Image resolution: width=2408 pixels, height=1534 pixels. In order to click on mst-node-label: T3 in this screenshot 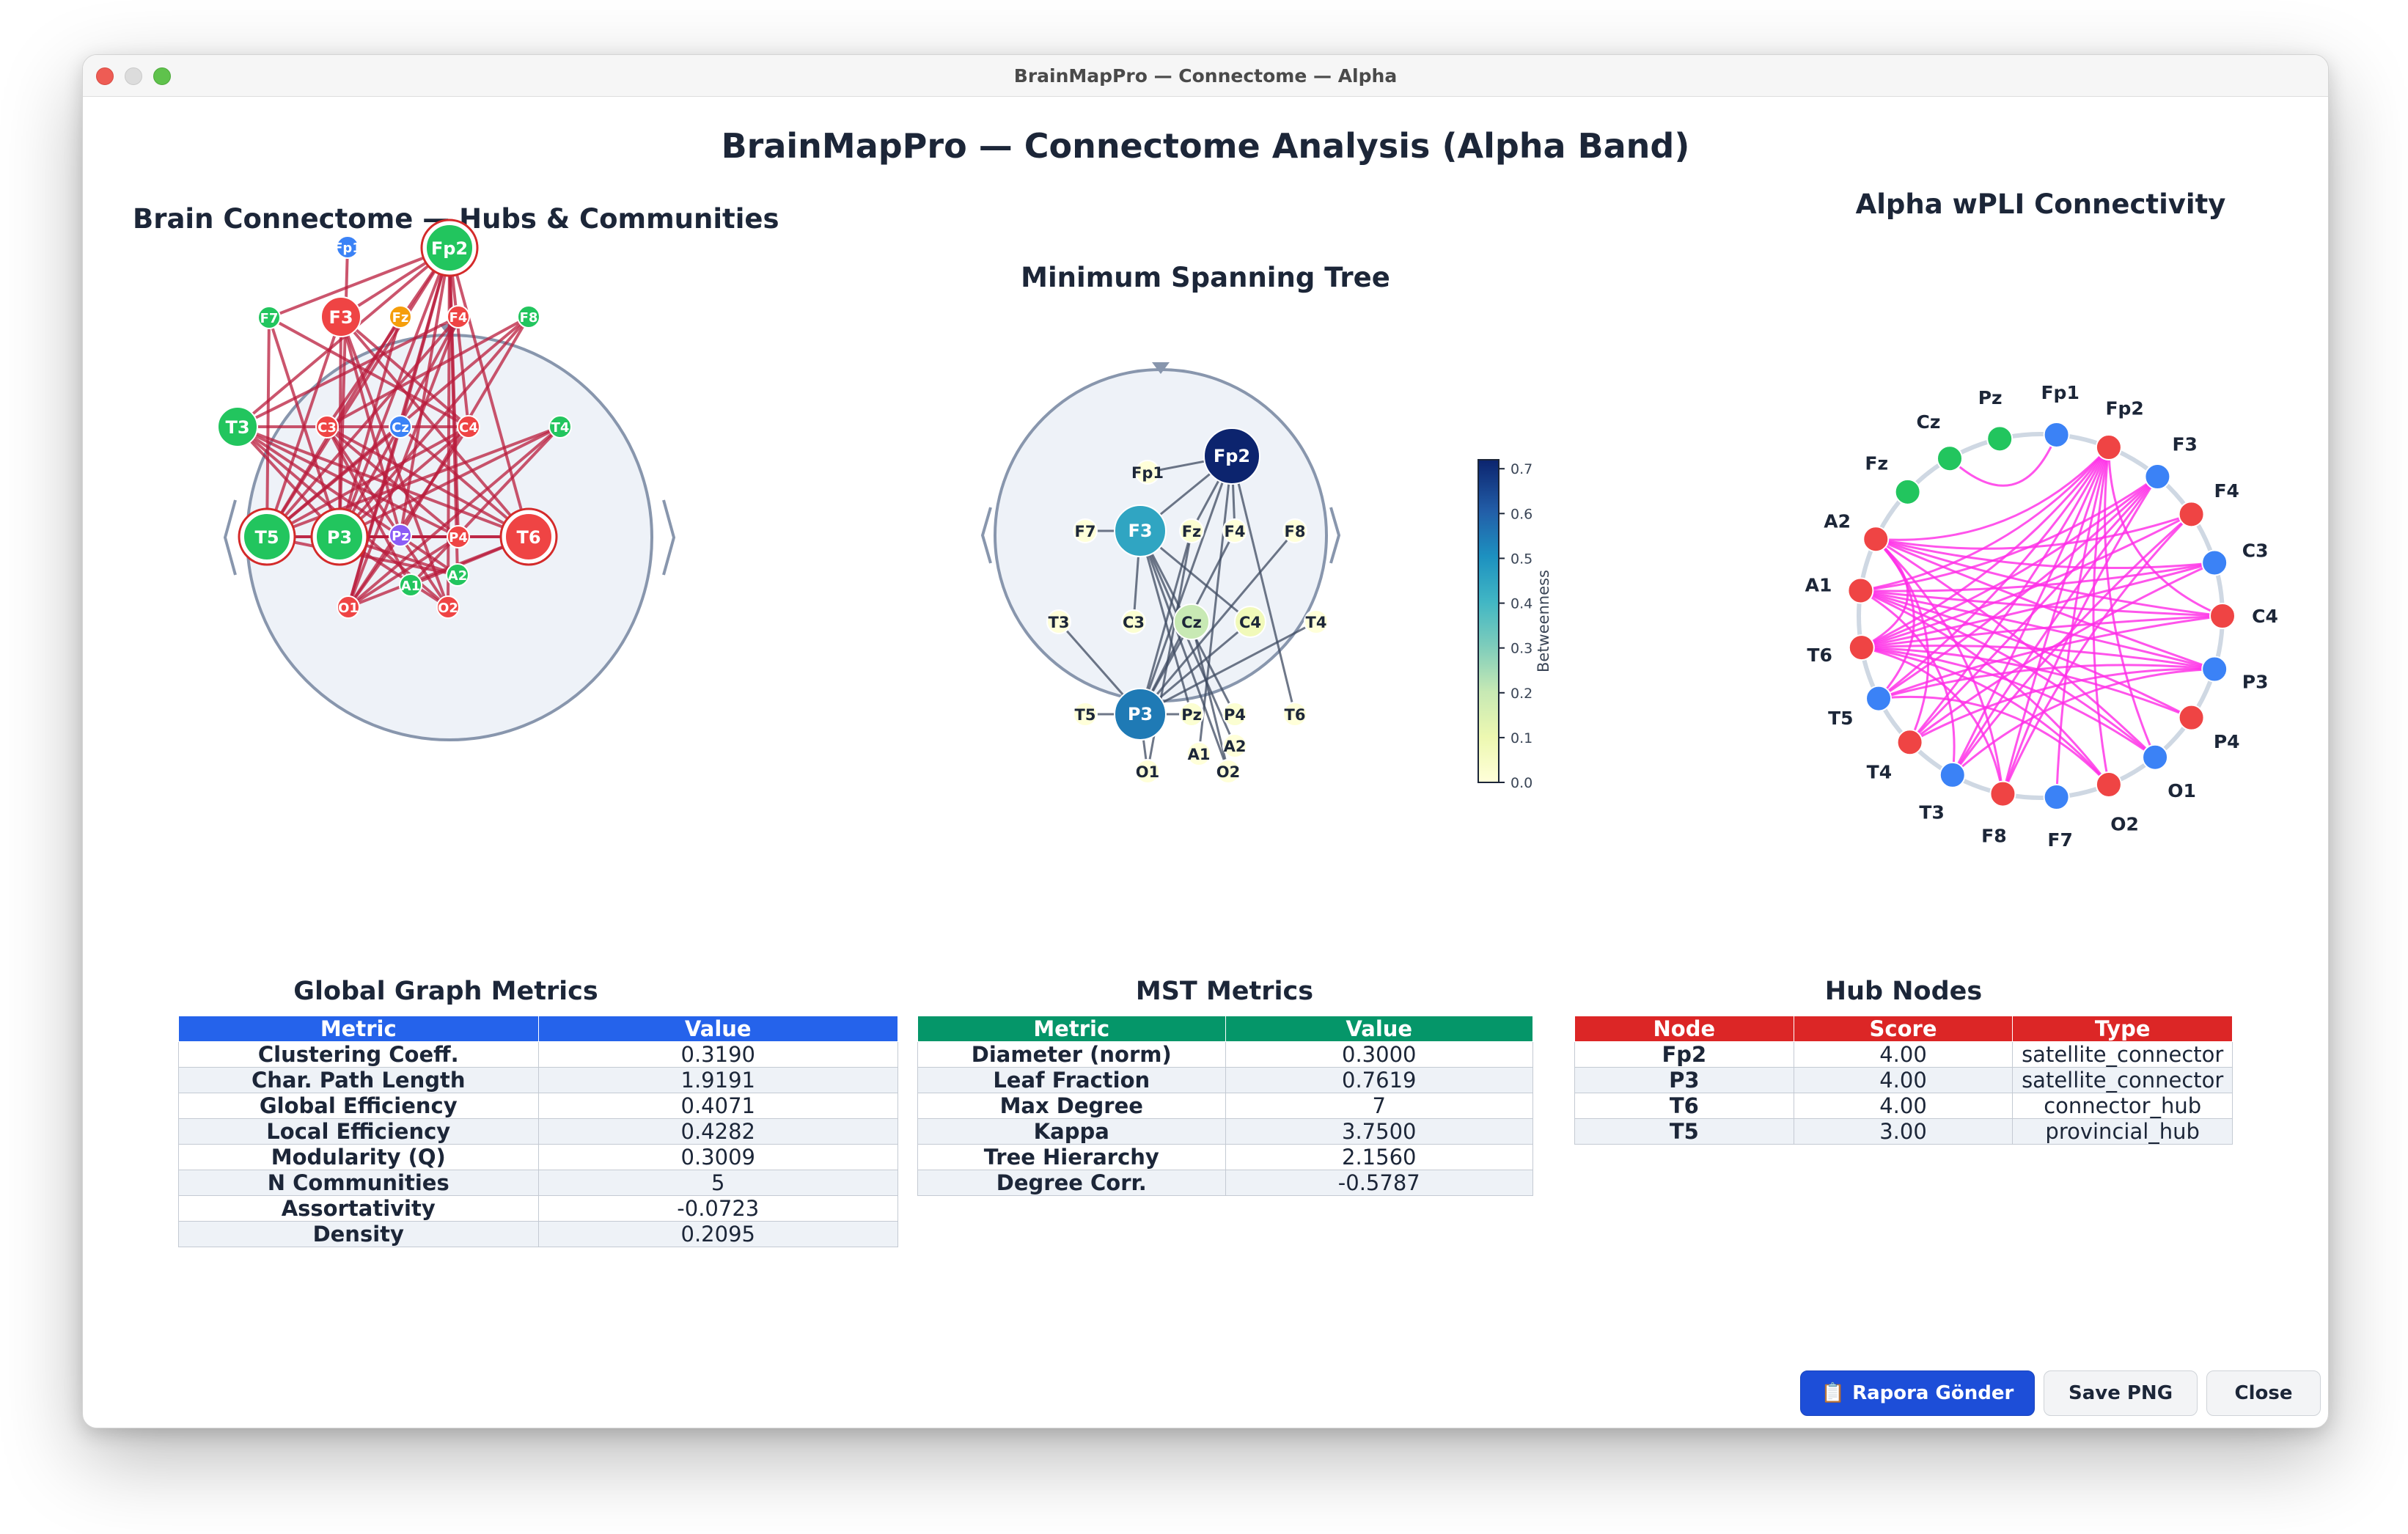, I will do `click(1060, 622)`.